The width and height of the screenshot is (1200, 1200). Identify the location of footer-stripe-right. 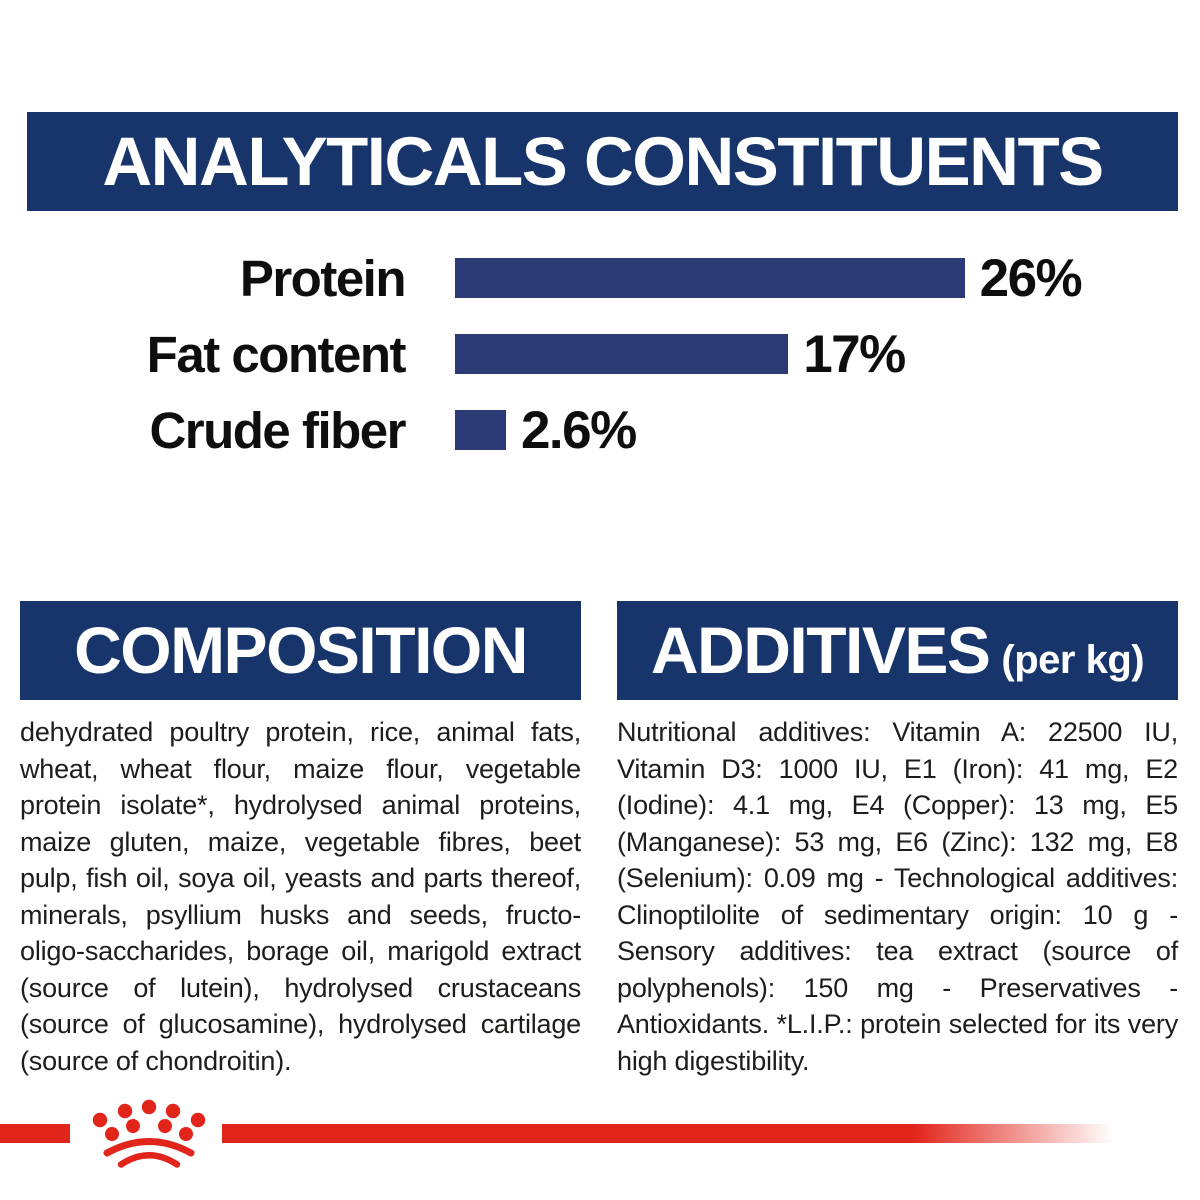
(677, 1133).